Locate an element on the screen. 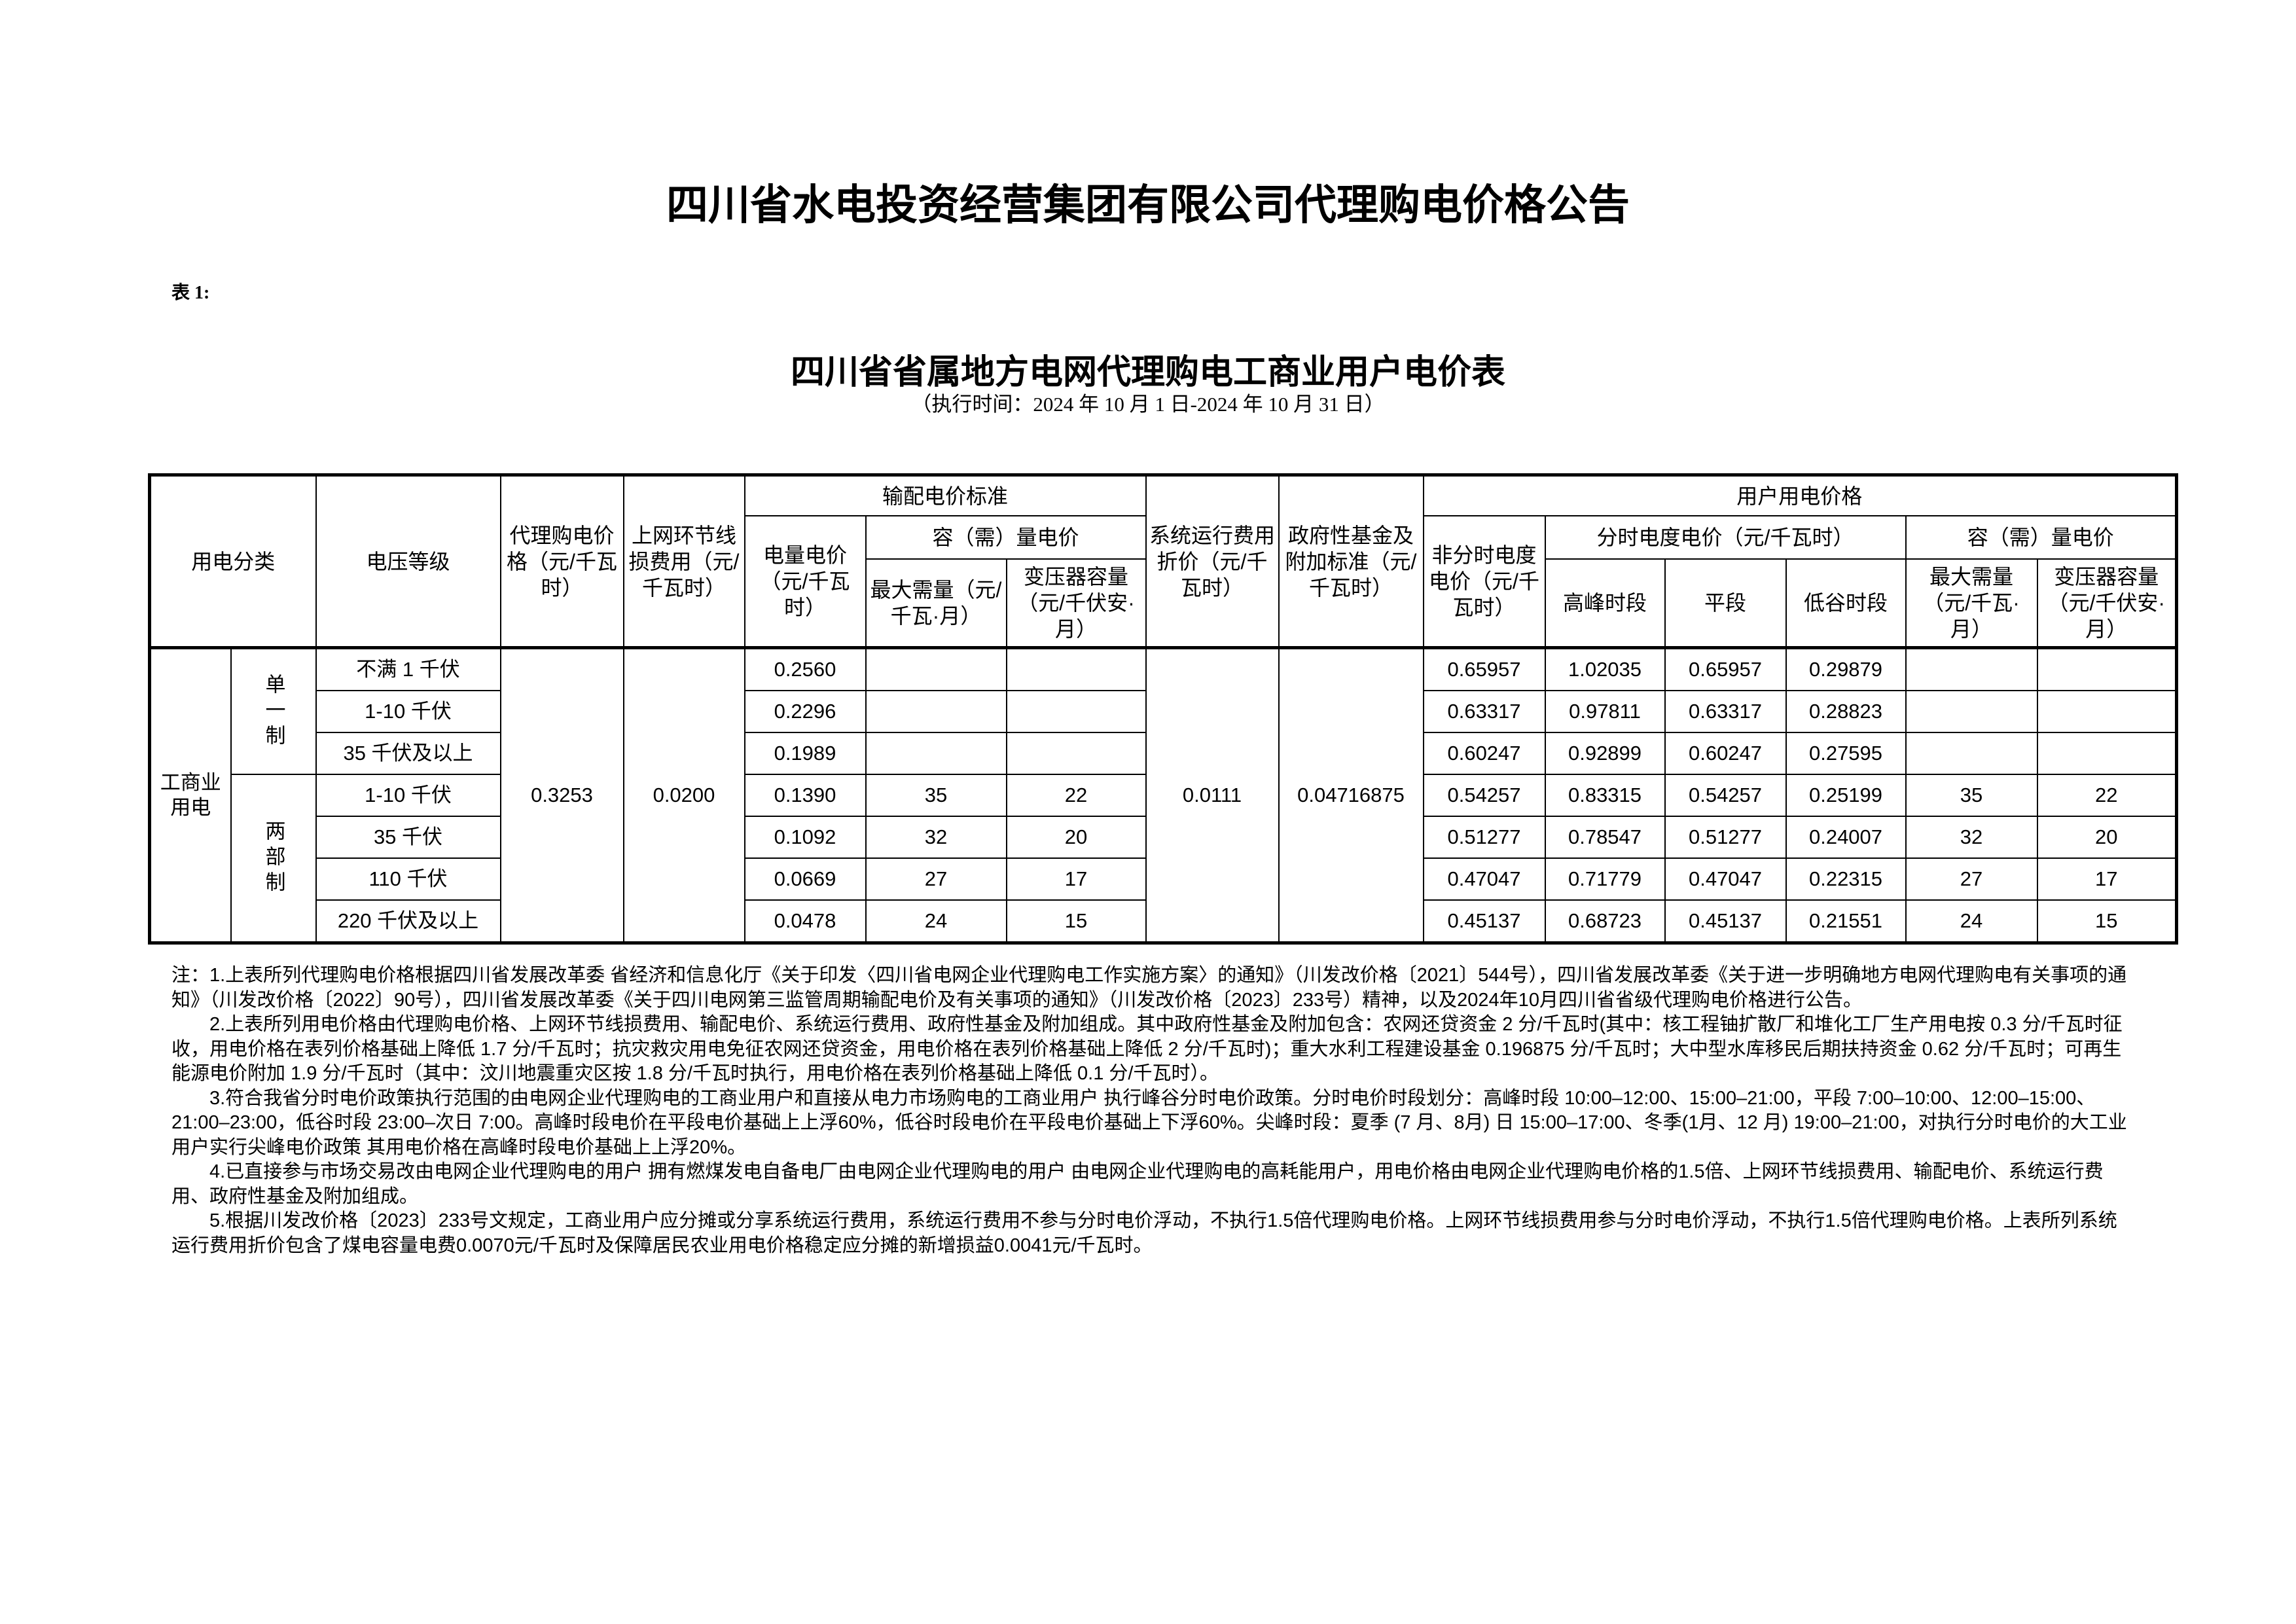  flat-cell: 0.54257 is located at coordinates (1725, 795).